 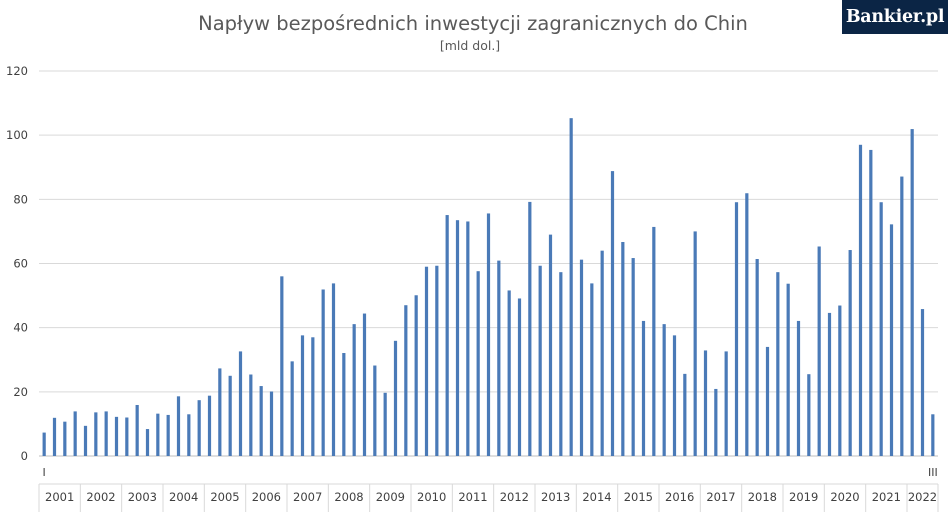 I want to click on year-label: 2001, so click(x=59, y=497).